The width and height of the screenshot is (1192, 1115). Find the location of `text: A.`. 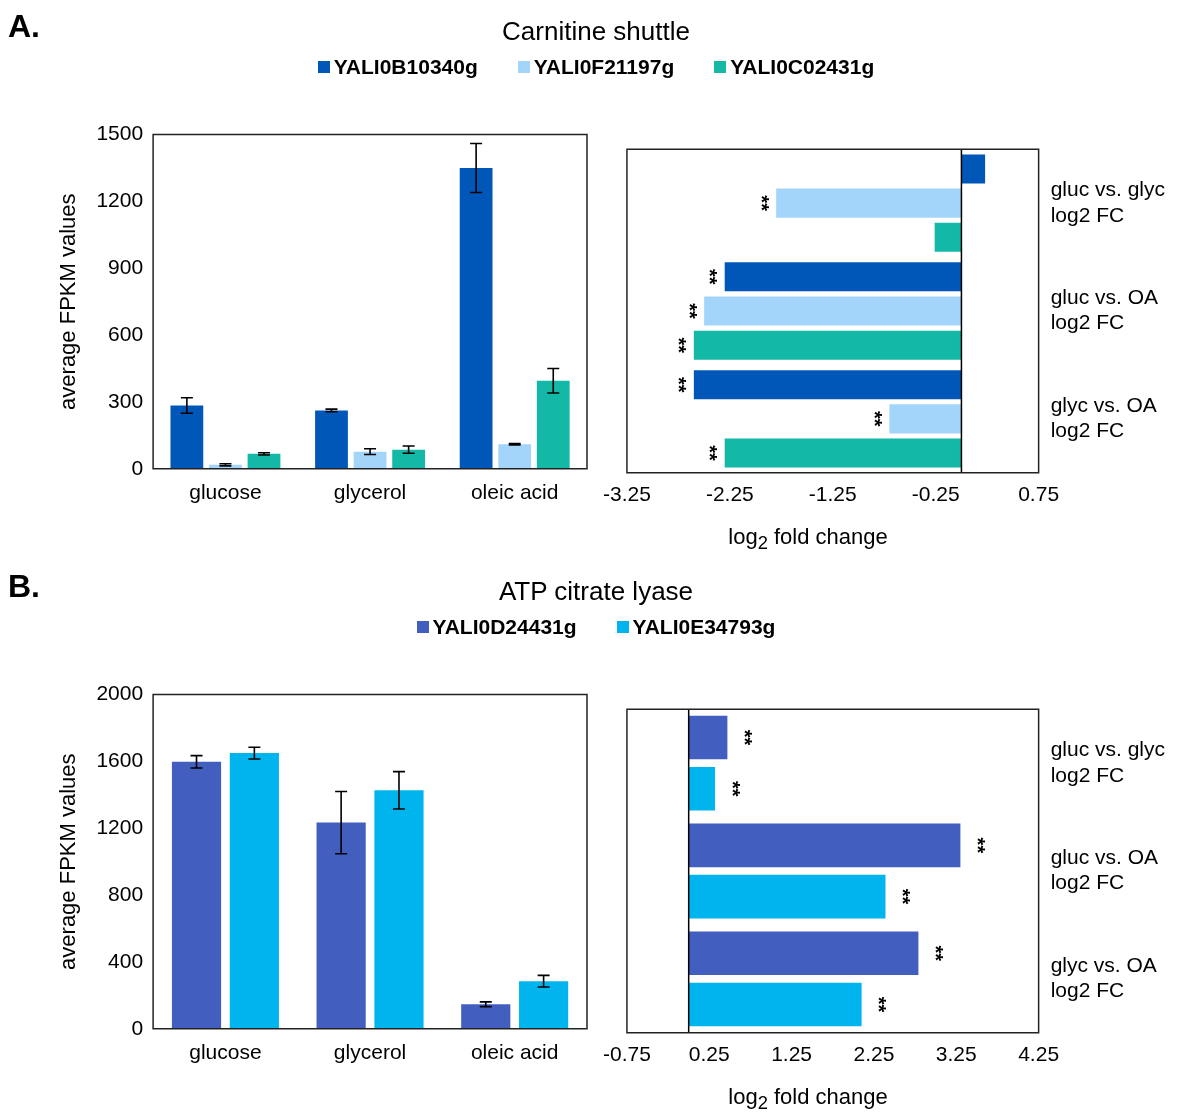

text: A. is located at coordinates (24, 26).